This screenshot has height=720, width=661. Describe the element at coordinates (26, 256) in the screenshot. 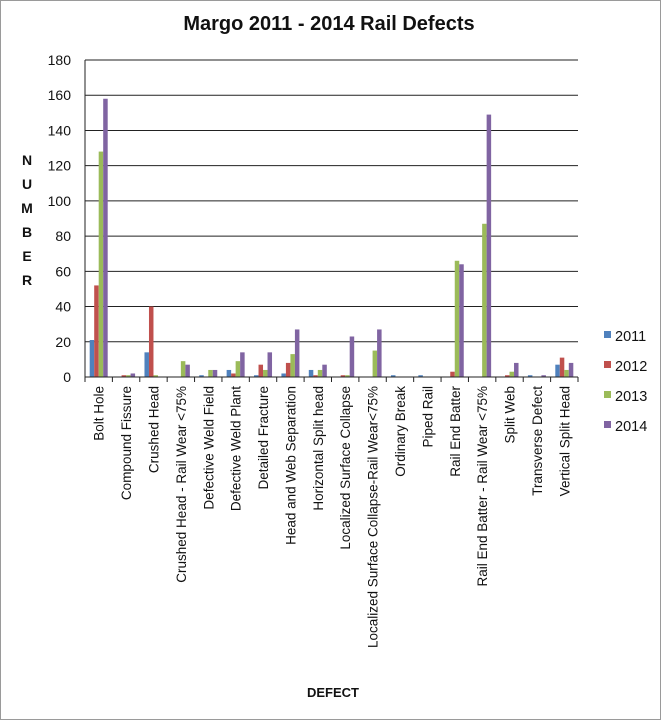

I see `y-axis-label-letter: E` at that location.